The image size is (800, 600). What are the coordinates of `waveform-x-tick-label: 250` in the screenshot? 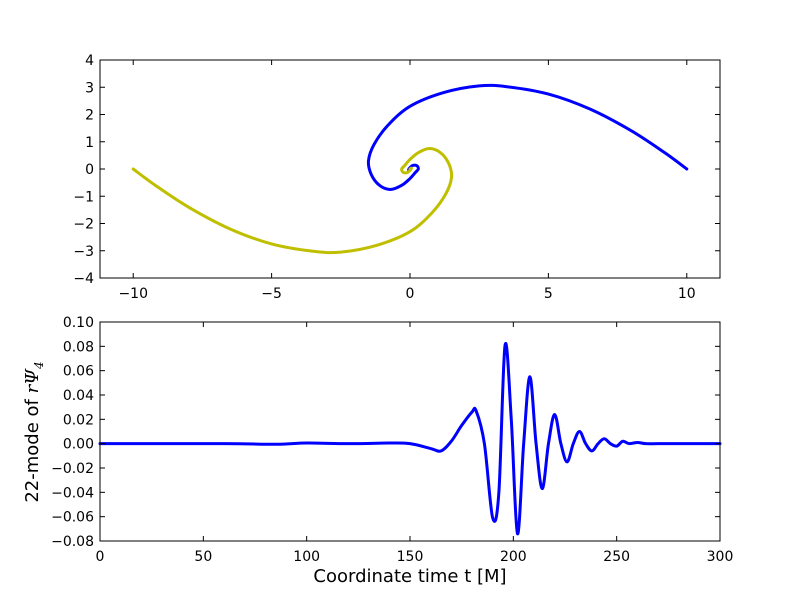 It's located at (616, 557).